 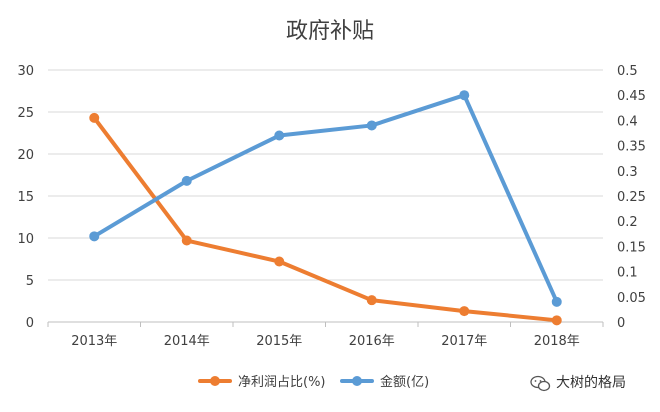 I want to click on y-left-tick-label: 0, so click(x=30, y=323).